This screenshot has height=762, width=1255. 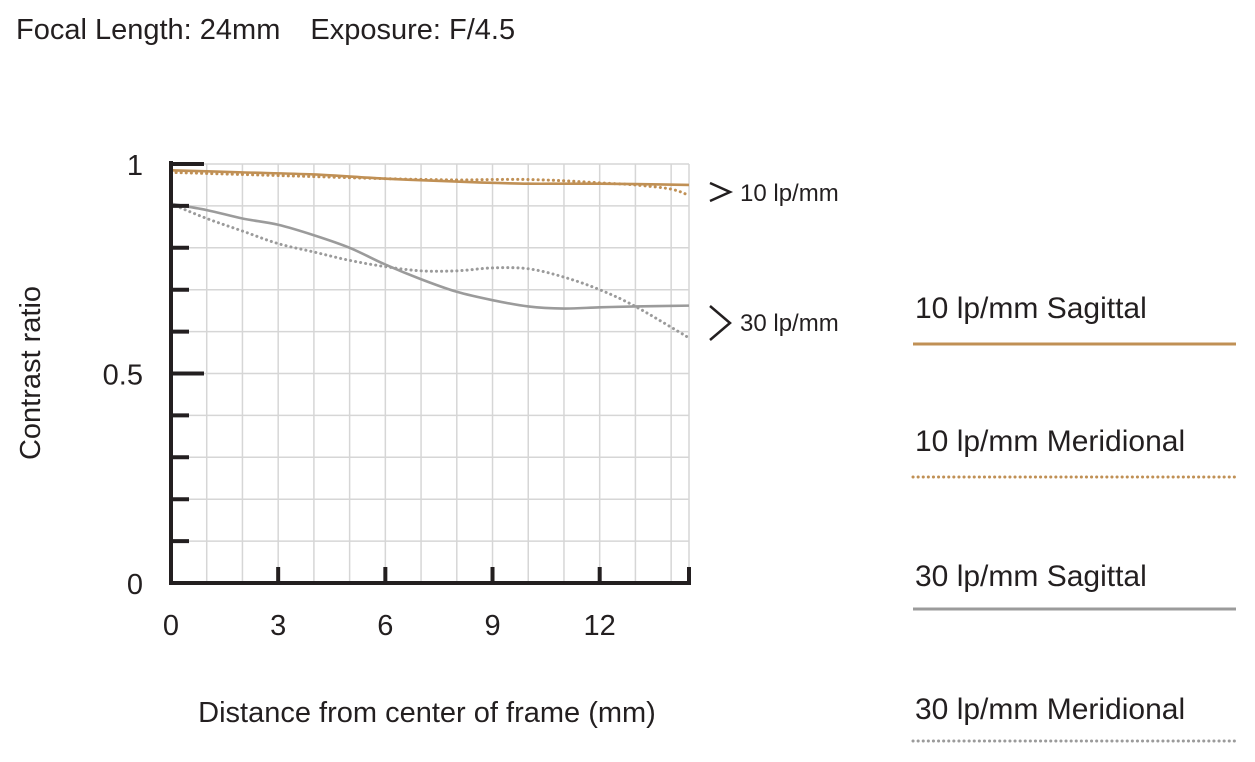 I want to click on x-tick-label: 12, so click(x=600, y=626).